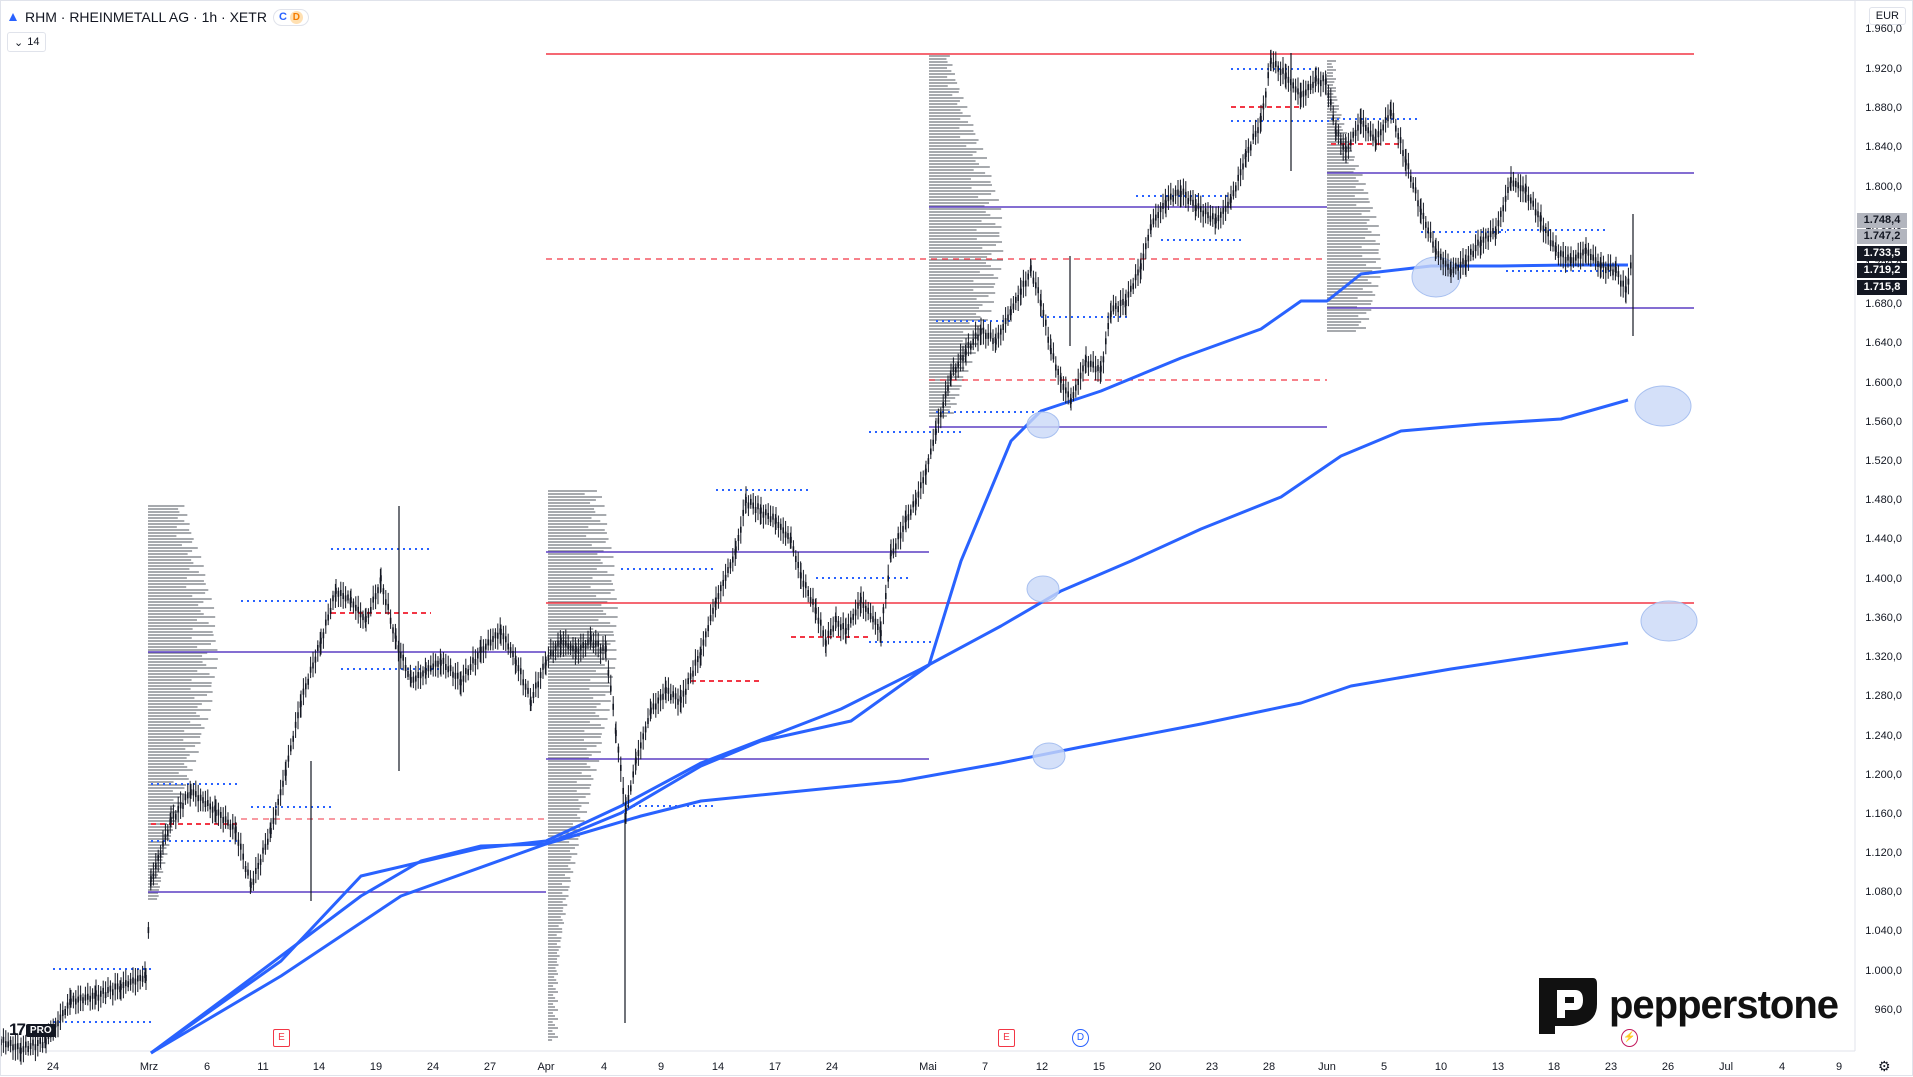 The width and height of the screenshot is (1913, 1077). I want to click on pro-badge: PRO, so click(40, 1030).